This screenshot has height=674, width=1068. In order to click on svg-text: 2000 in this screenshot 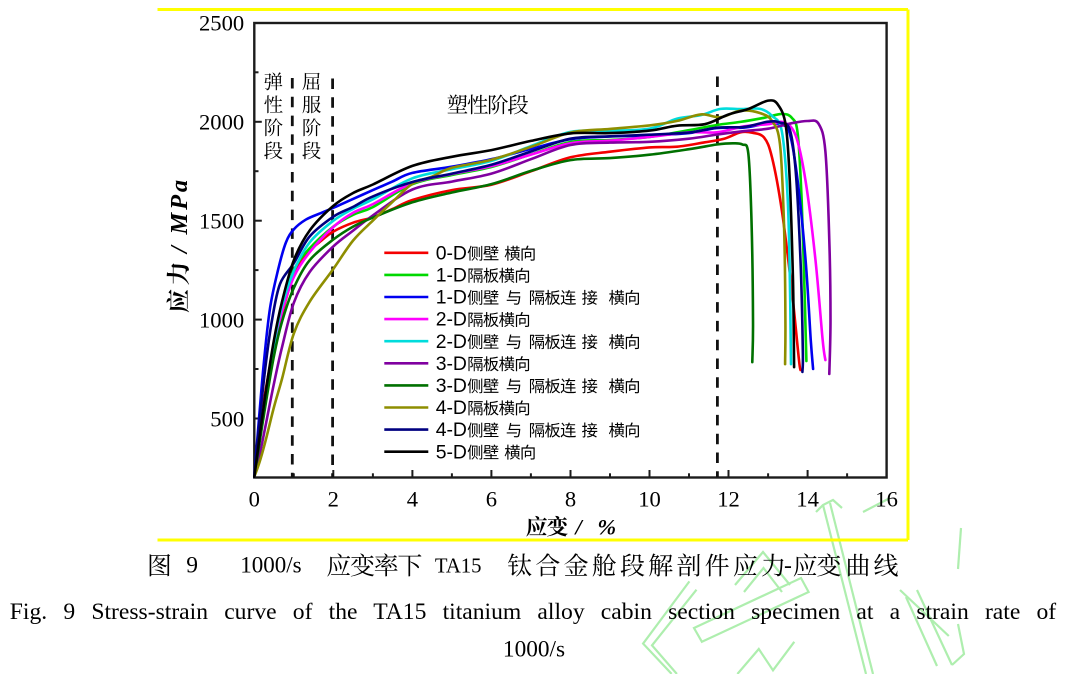, I will do `click(221, 122)`.